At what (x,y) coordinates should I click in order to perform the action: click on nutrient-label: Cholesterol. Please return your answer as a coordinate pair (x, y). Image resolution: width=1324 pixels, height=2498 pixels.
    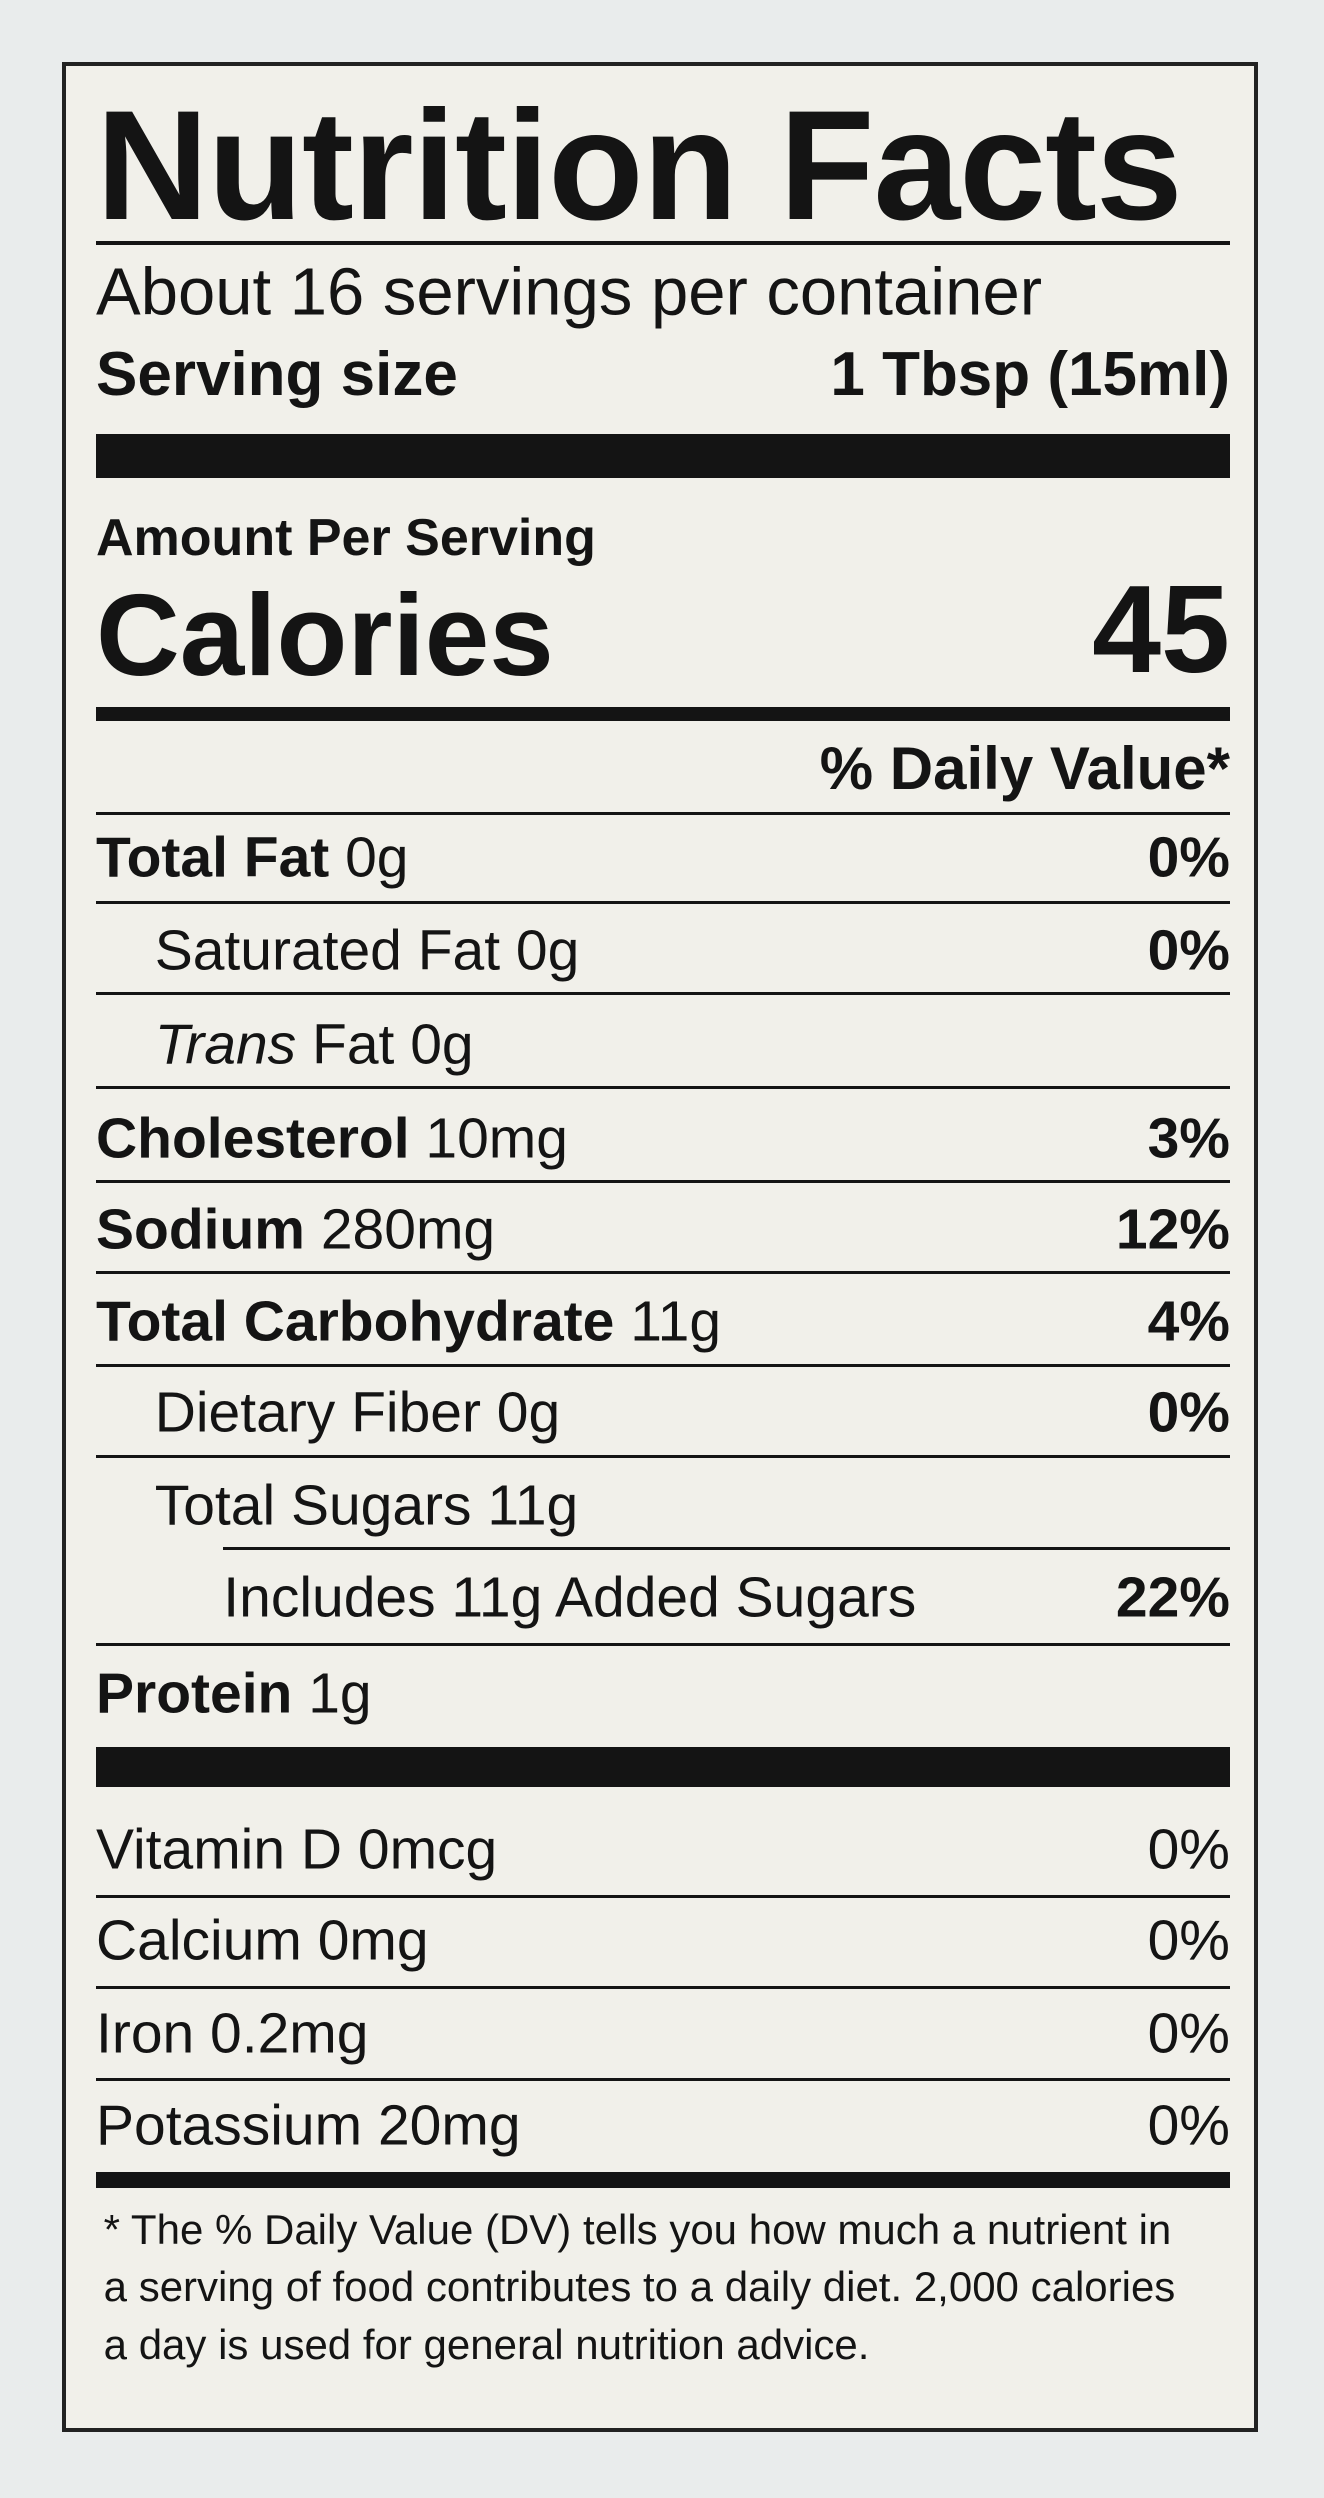
    Looking at the image, I should click on (253, 1138).